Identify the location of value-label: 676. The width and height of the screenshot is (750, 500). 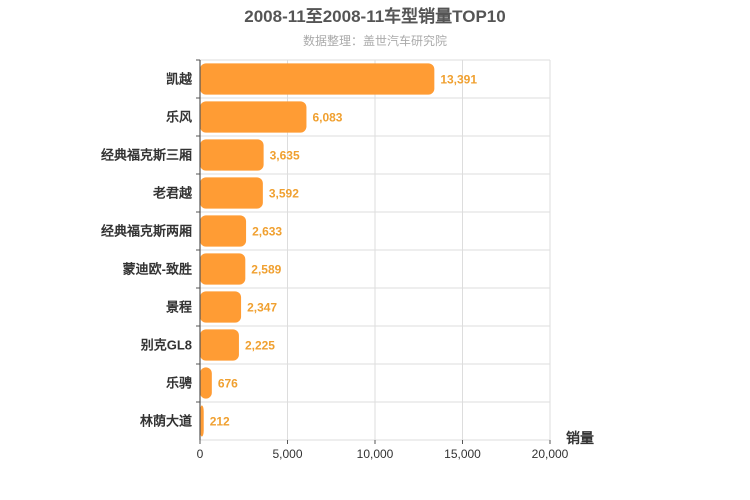
(228, 384).